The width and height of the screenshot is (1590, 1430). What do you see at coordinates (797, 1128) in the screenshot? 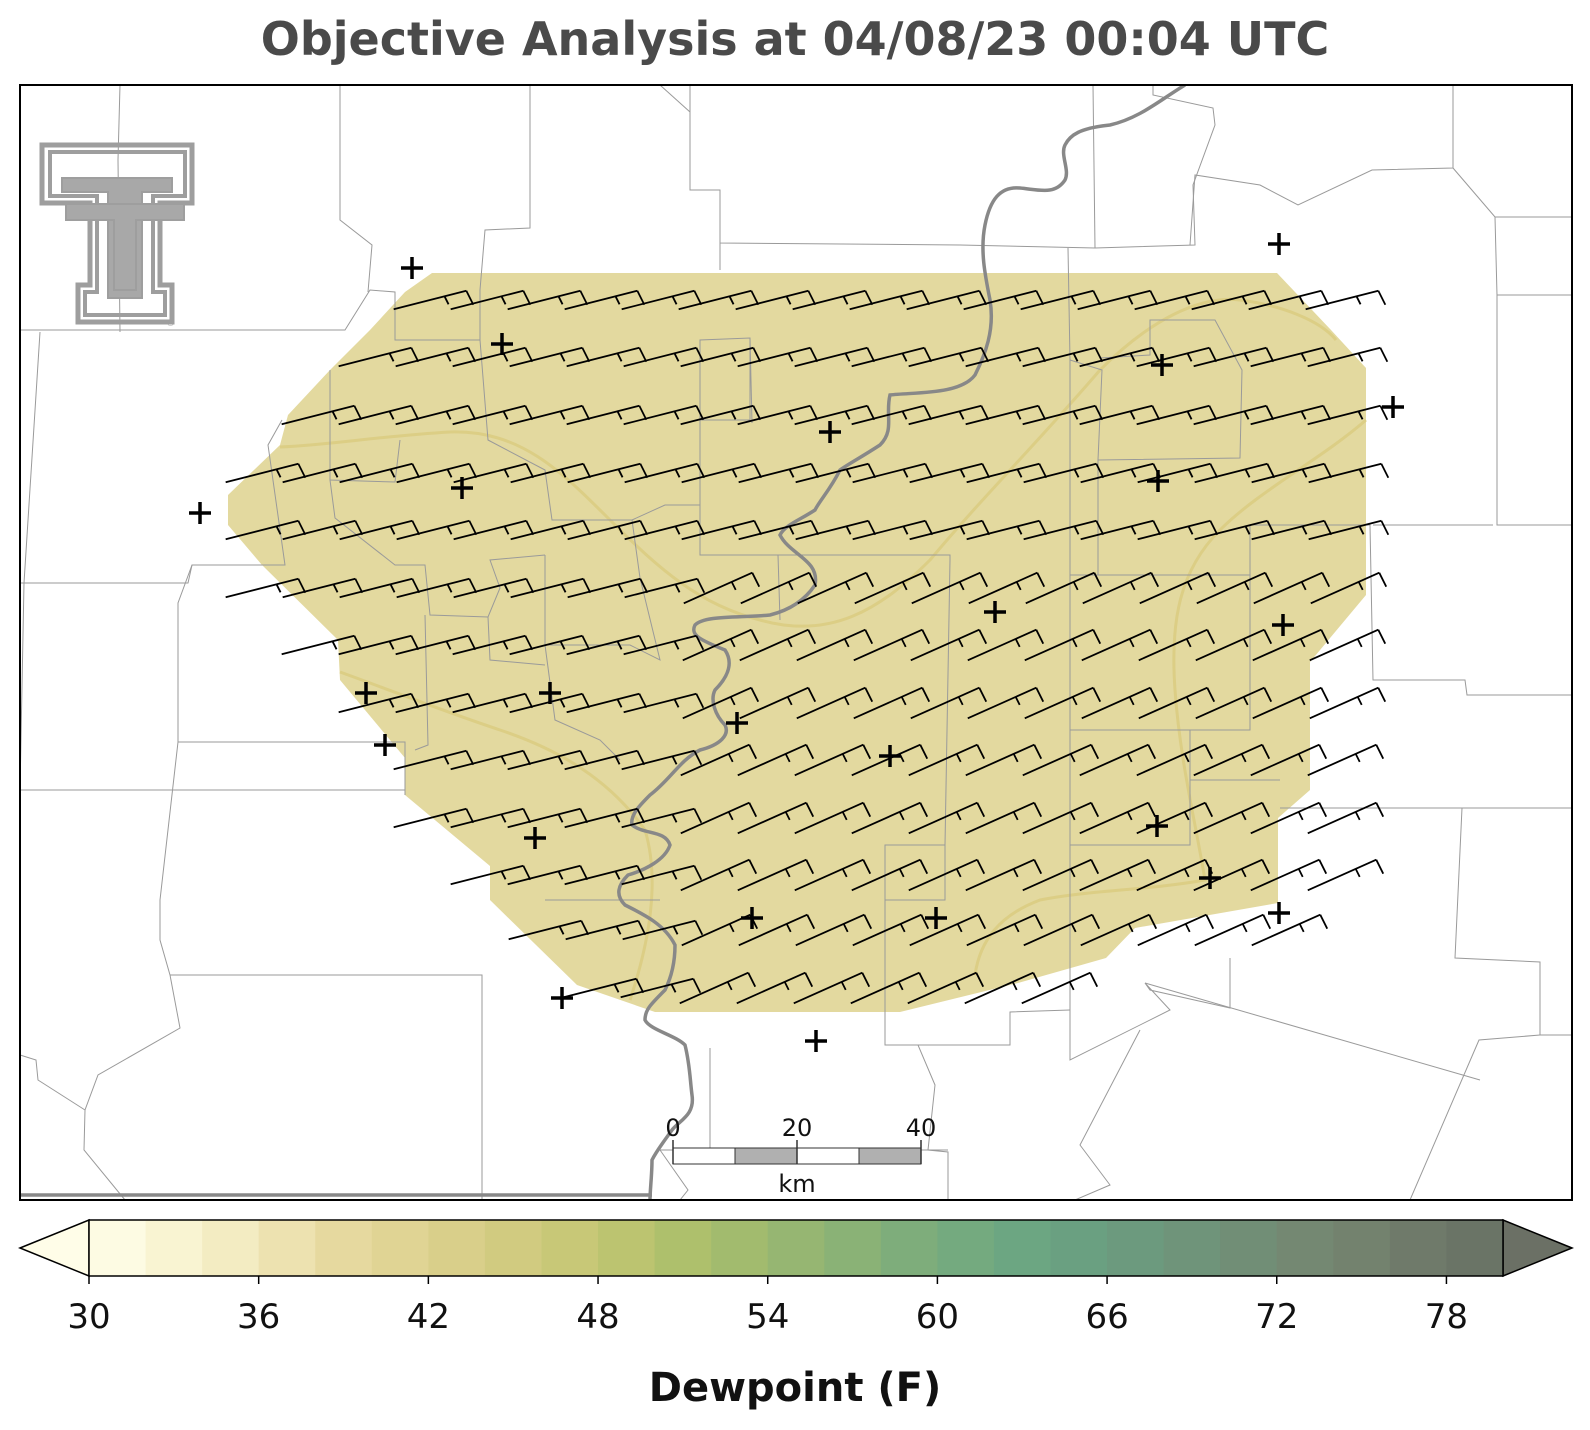
I see `scale-label-20: 20` at bounding box center [797, 1128].